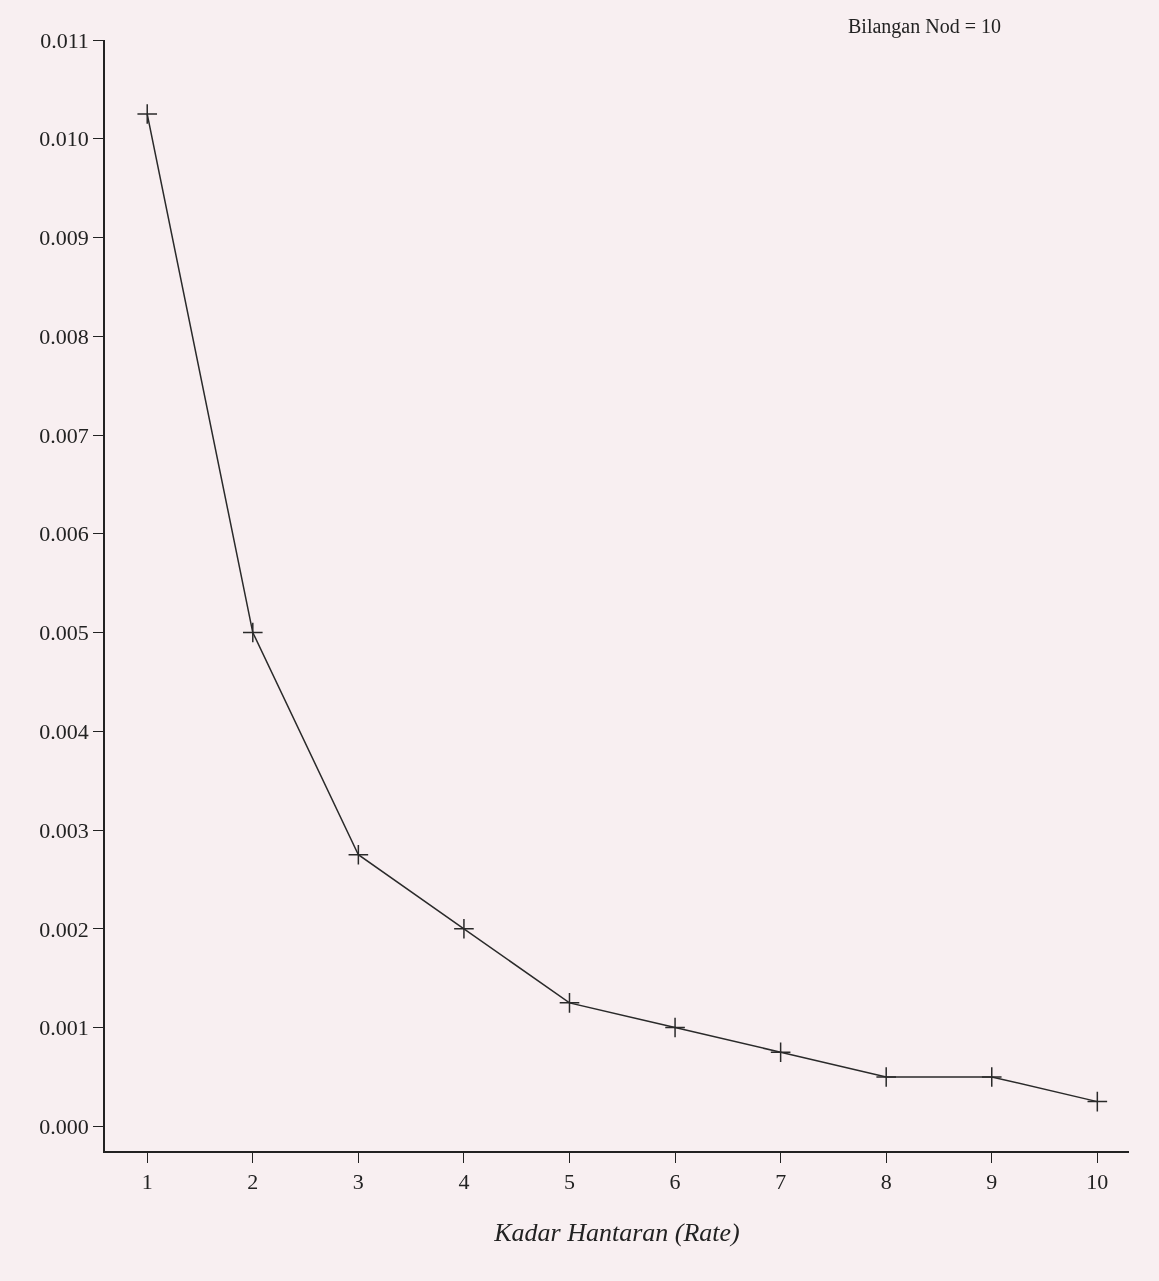 Image resolution: width=1159 pixels, height=1281 pixels. I want to click on y-tick-label: 0.011, so click(64, 40).